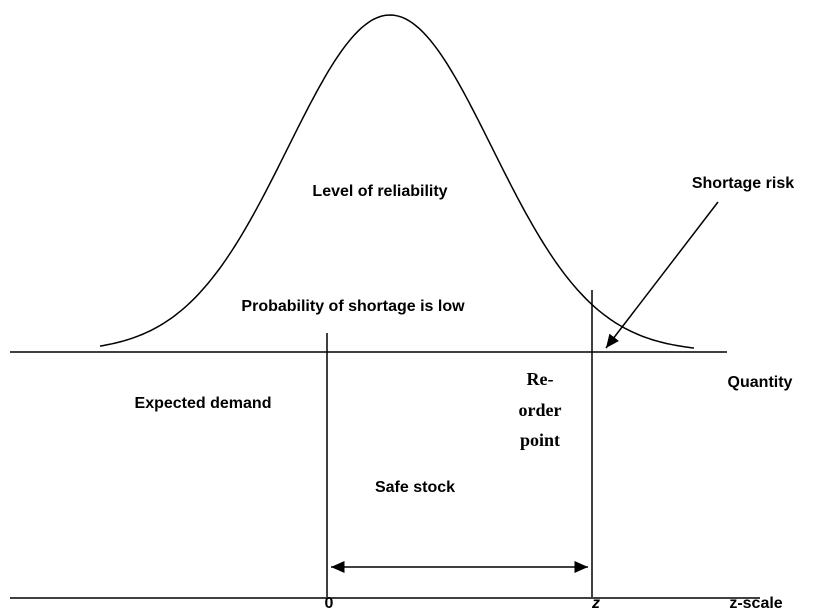 The height and width of the screenshot is (610, 821). What do you see at coordinates (743, 183) in the screenshot?
I see `label: Shortage risk` at bounding box center [743, 183].